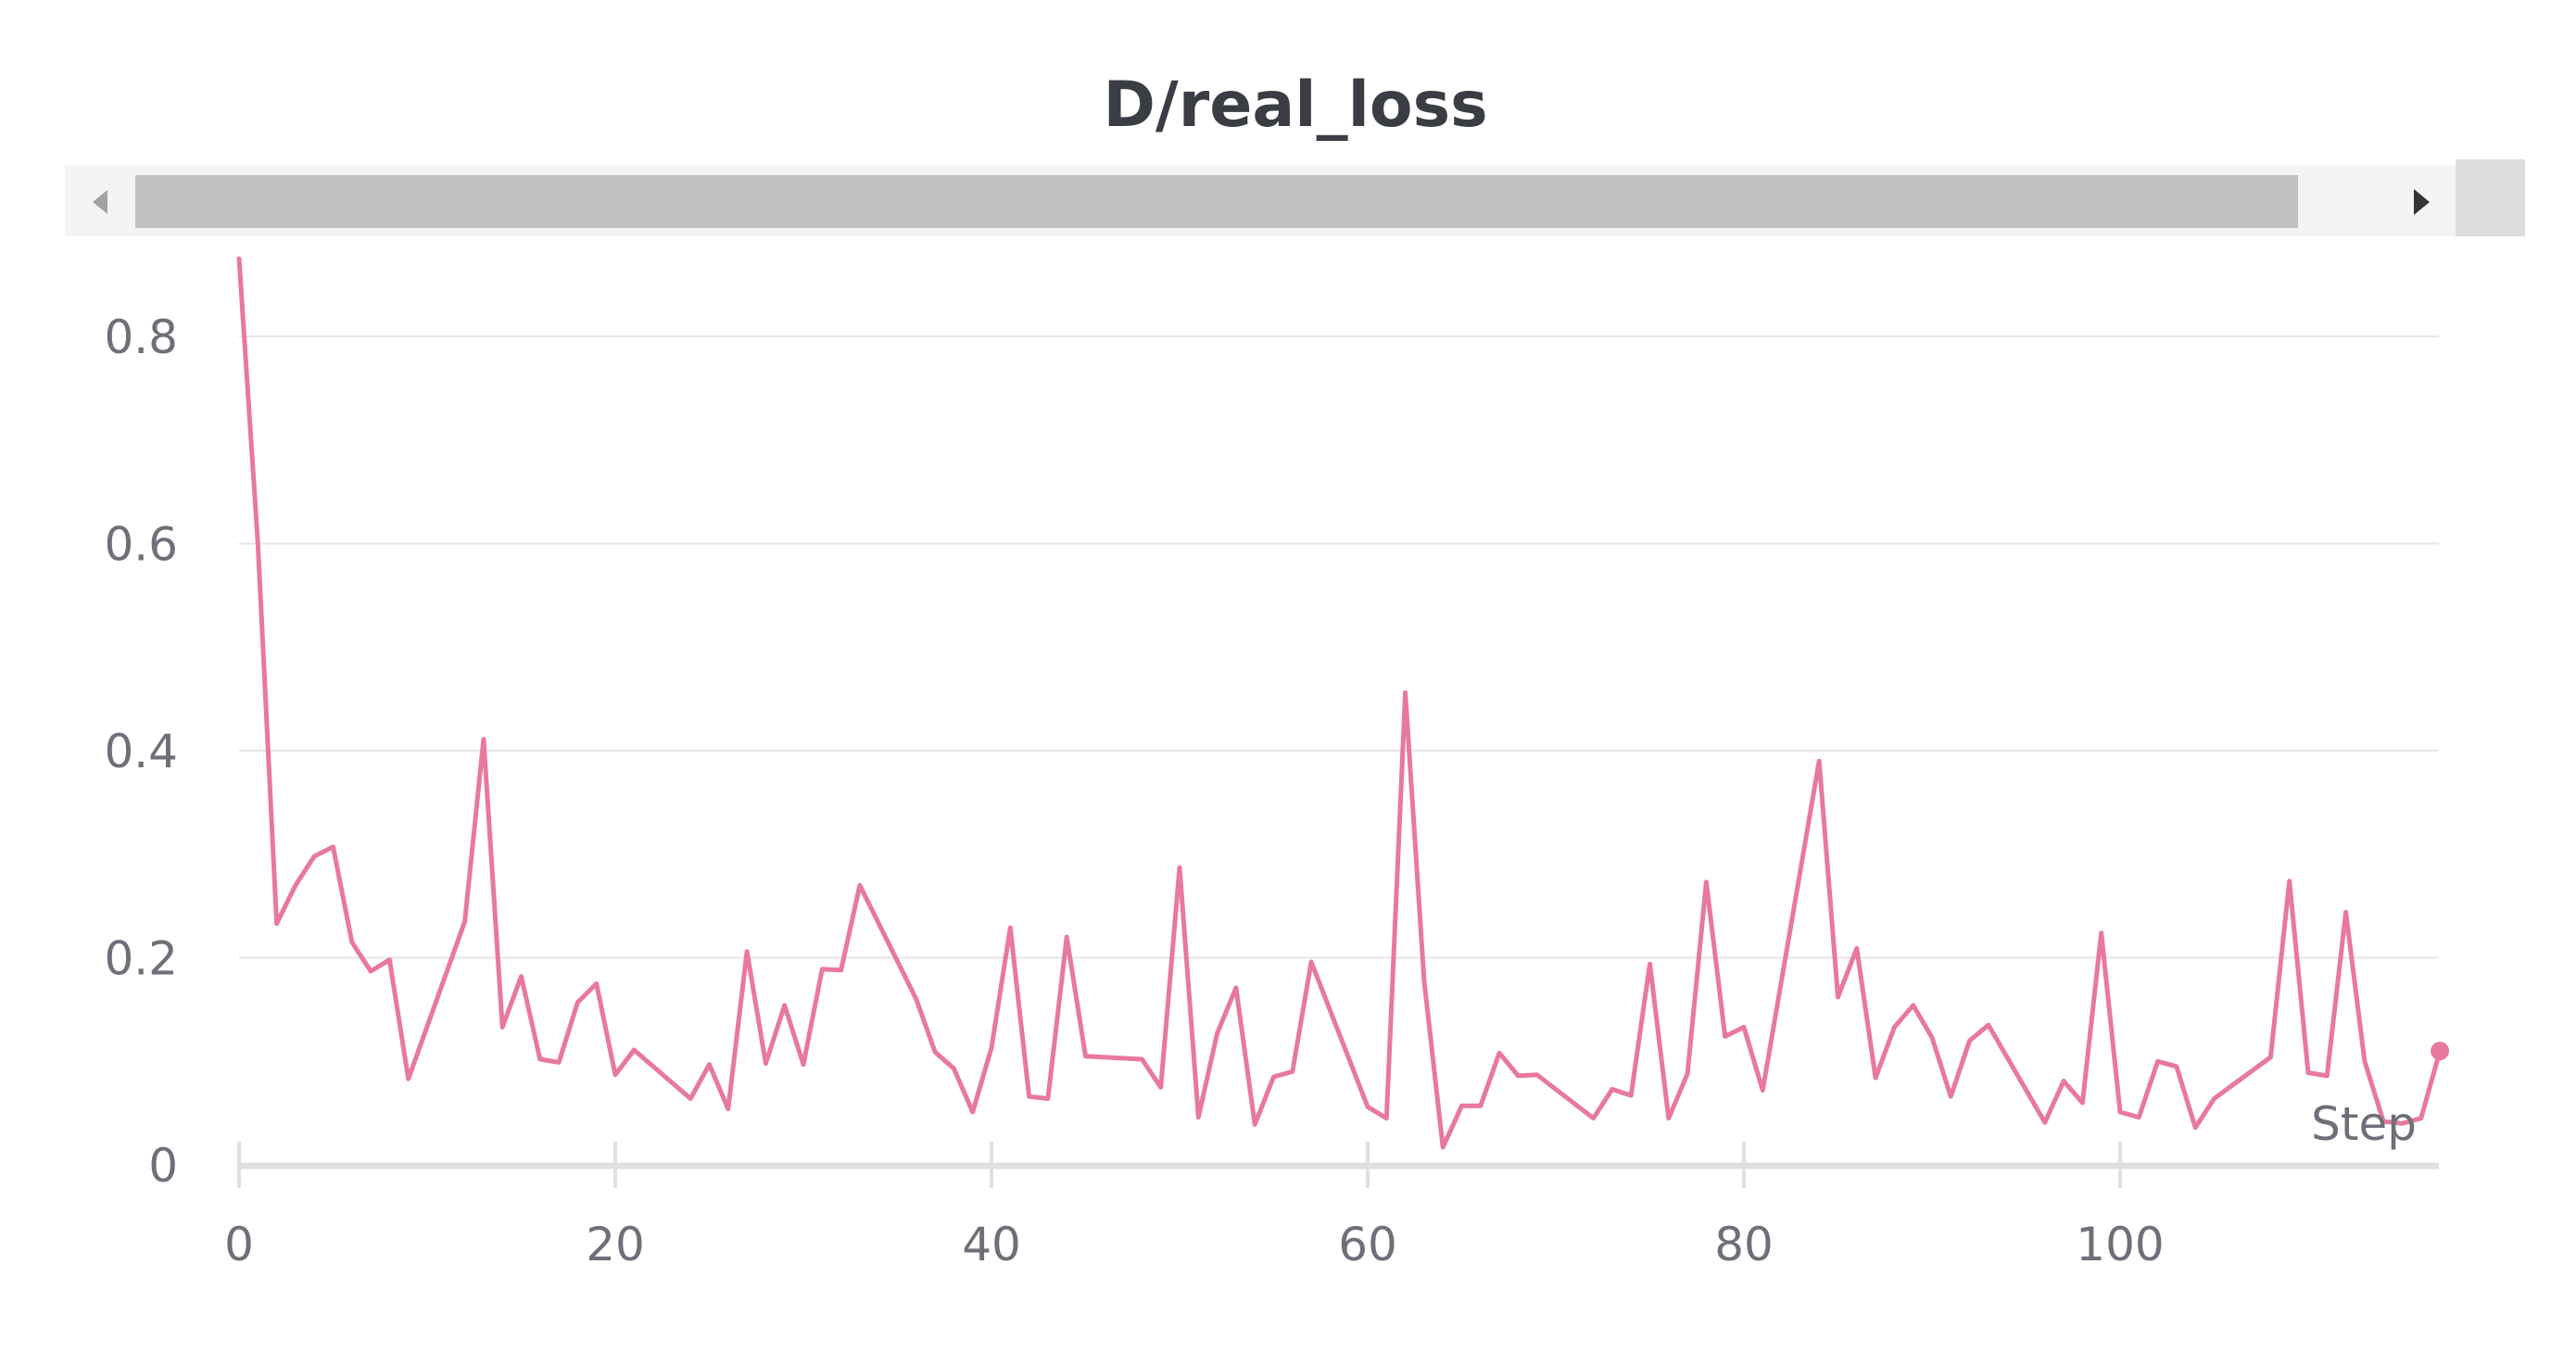  I want to click on scrollbar-corner, so click(2490, 197).